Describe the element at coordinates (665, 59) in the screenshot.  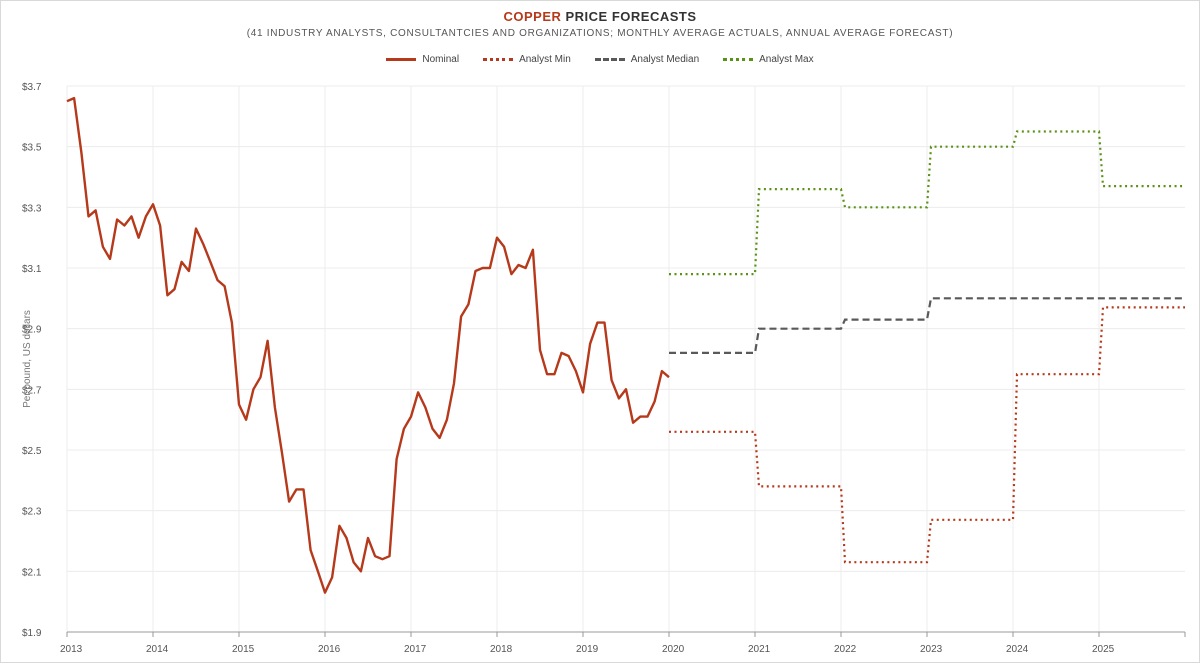
I see `legend-label-median: Analyst Median` at that location.